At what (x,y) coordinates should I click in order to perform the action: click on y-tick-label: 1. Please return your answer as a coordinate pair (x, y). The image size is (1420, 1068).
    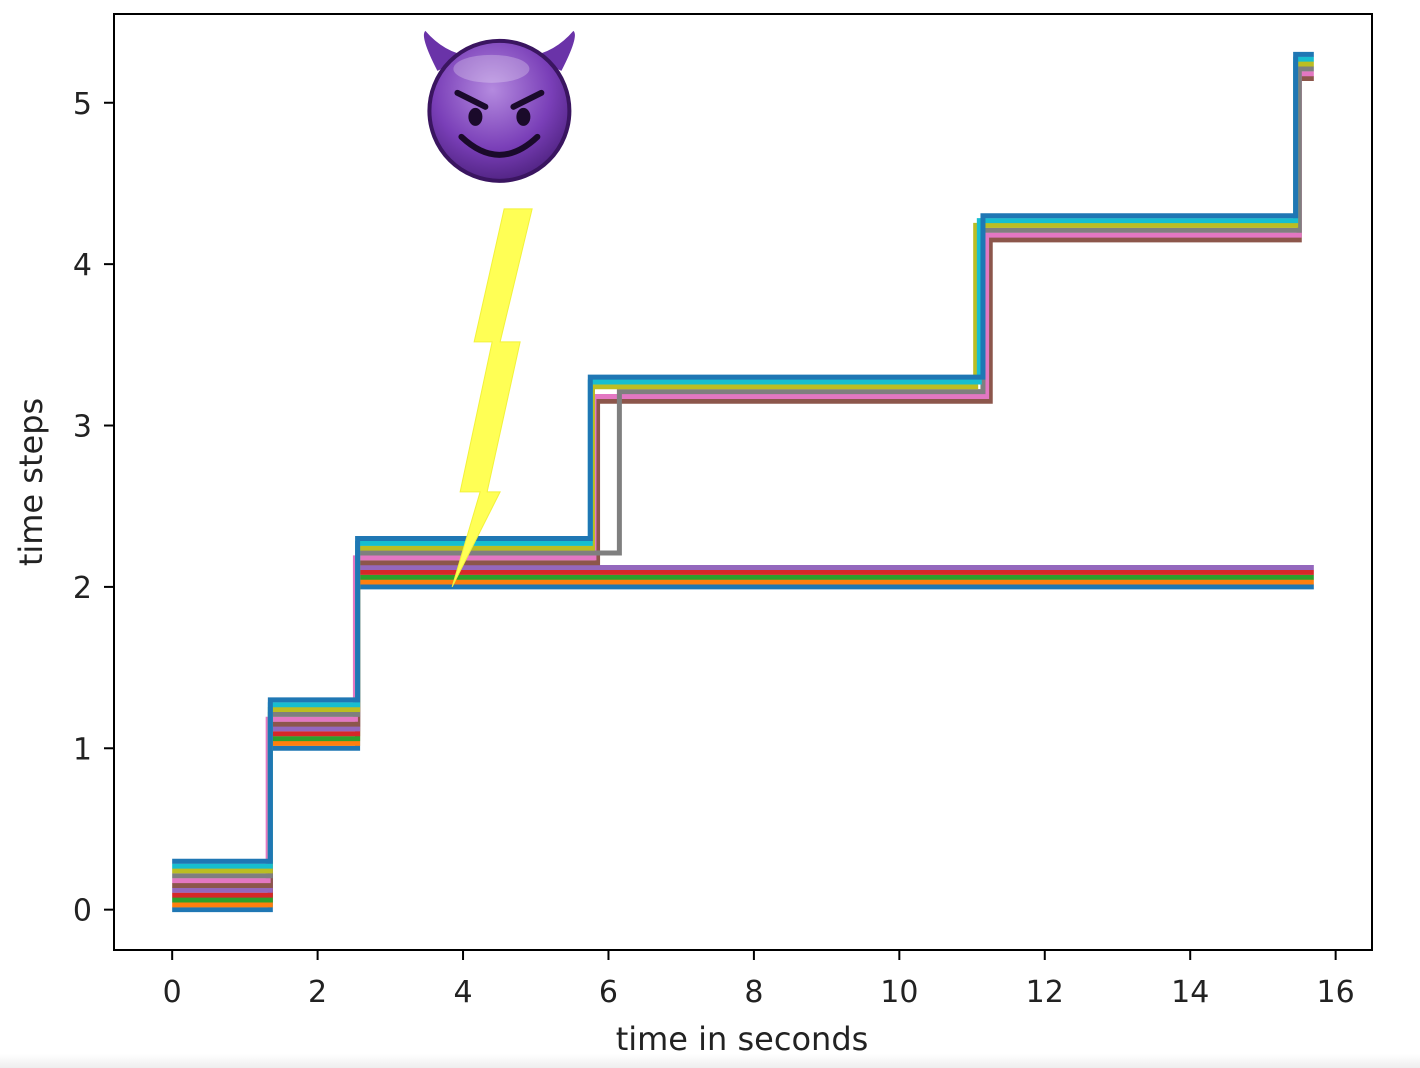
    Looking at the image, I should click on (82, 749).